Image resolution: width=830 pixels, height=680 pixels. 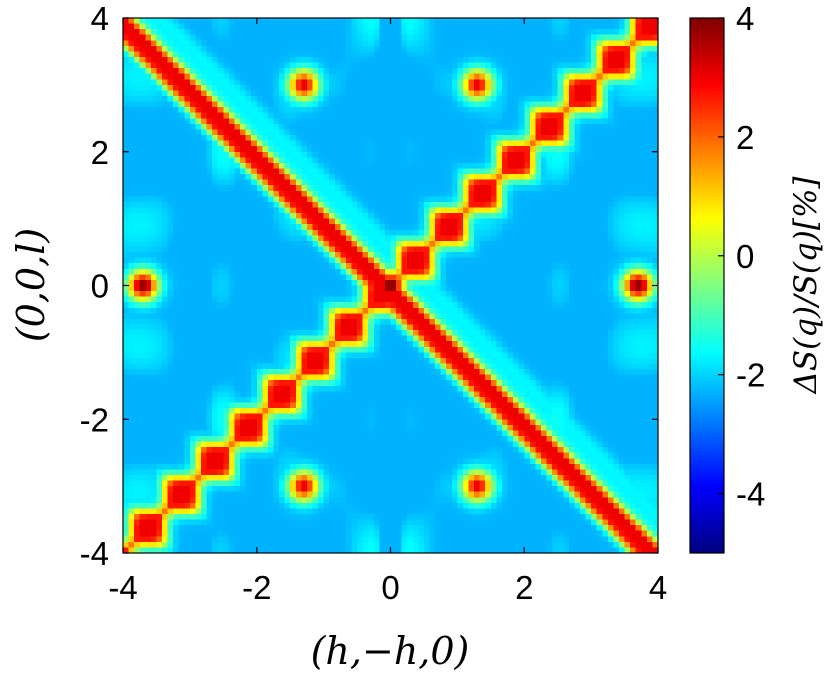 I want to click on colorbar: 4 2 0 -2 -4, so click(x=727, y=277).